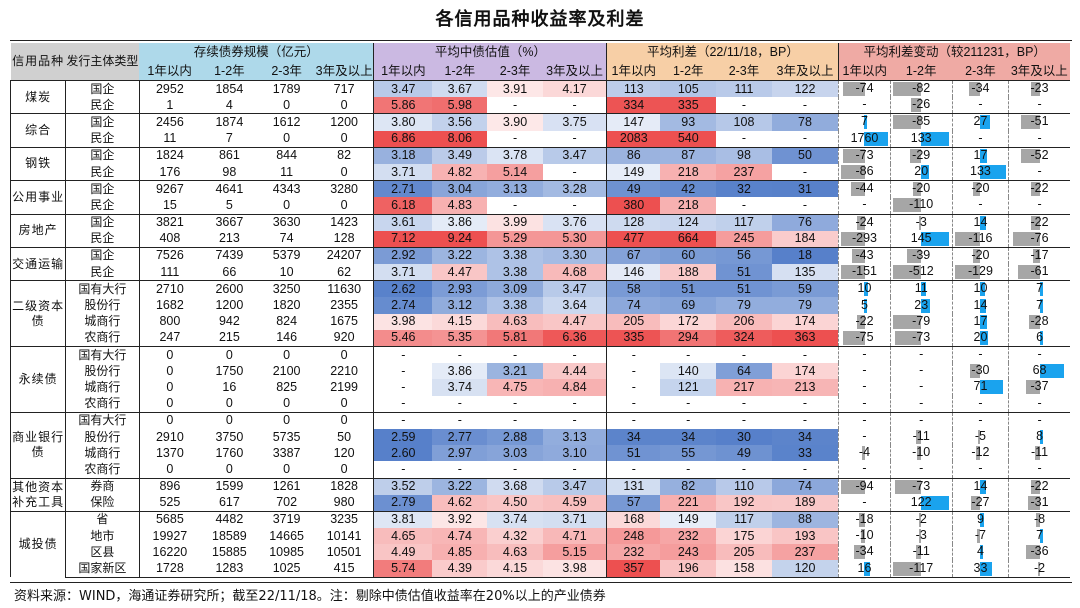 Image resolution: width=1080 pixels, height=608 pixels. Describe the element at coordinates (805, 503) in the screenshot. I see `spread-cell: 189` at that location.